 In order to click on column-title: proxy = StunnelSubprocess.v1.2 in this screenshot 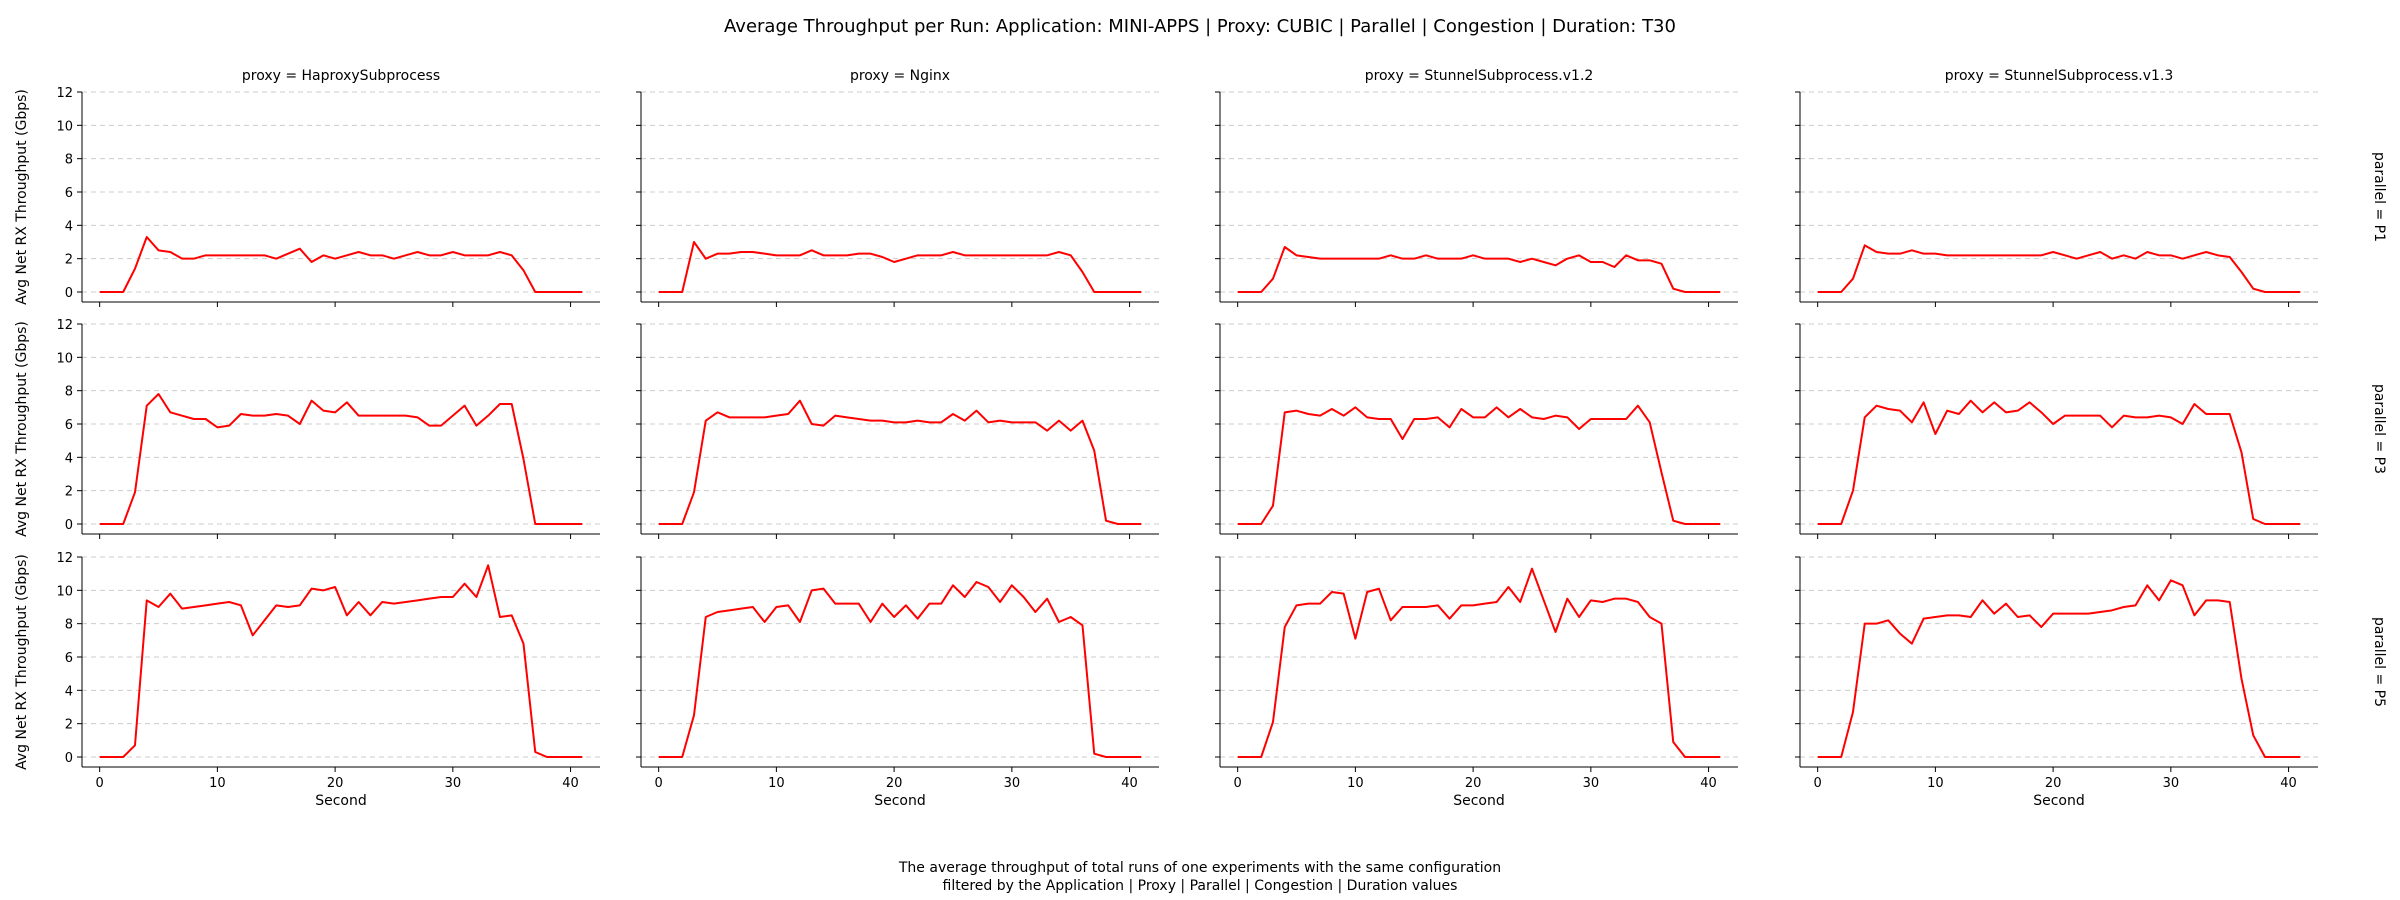, I will do `click(1479, 76)`.